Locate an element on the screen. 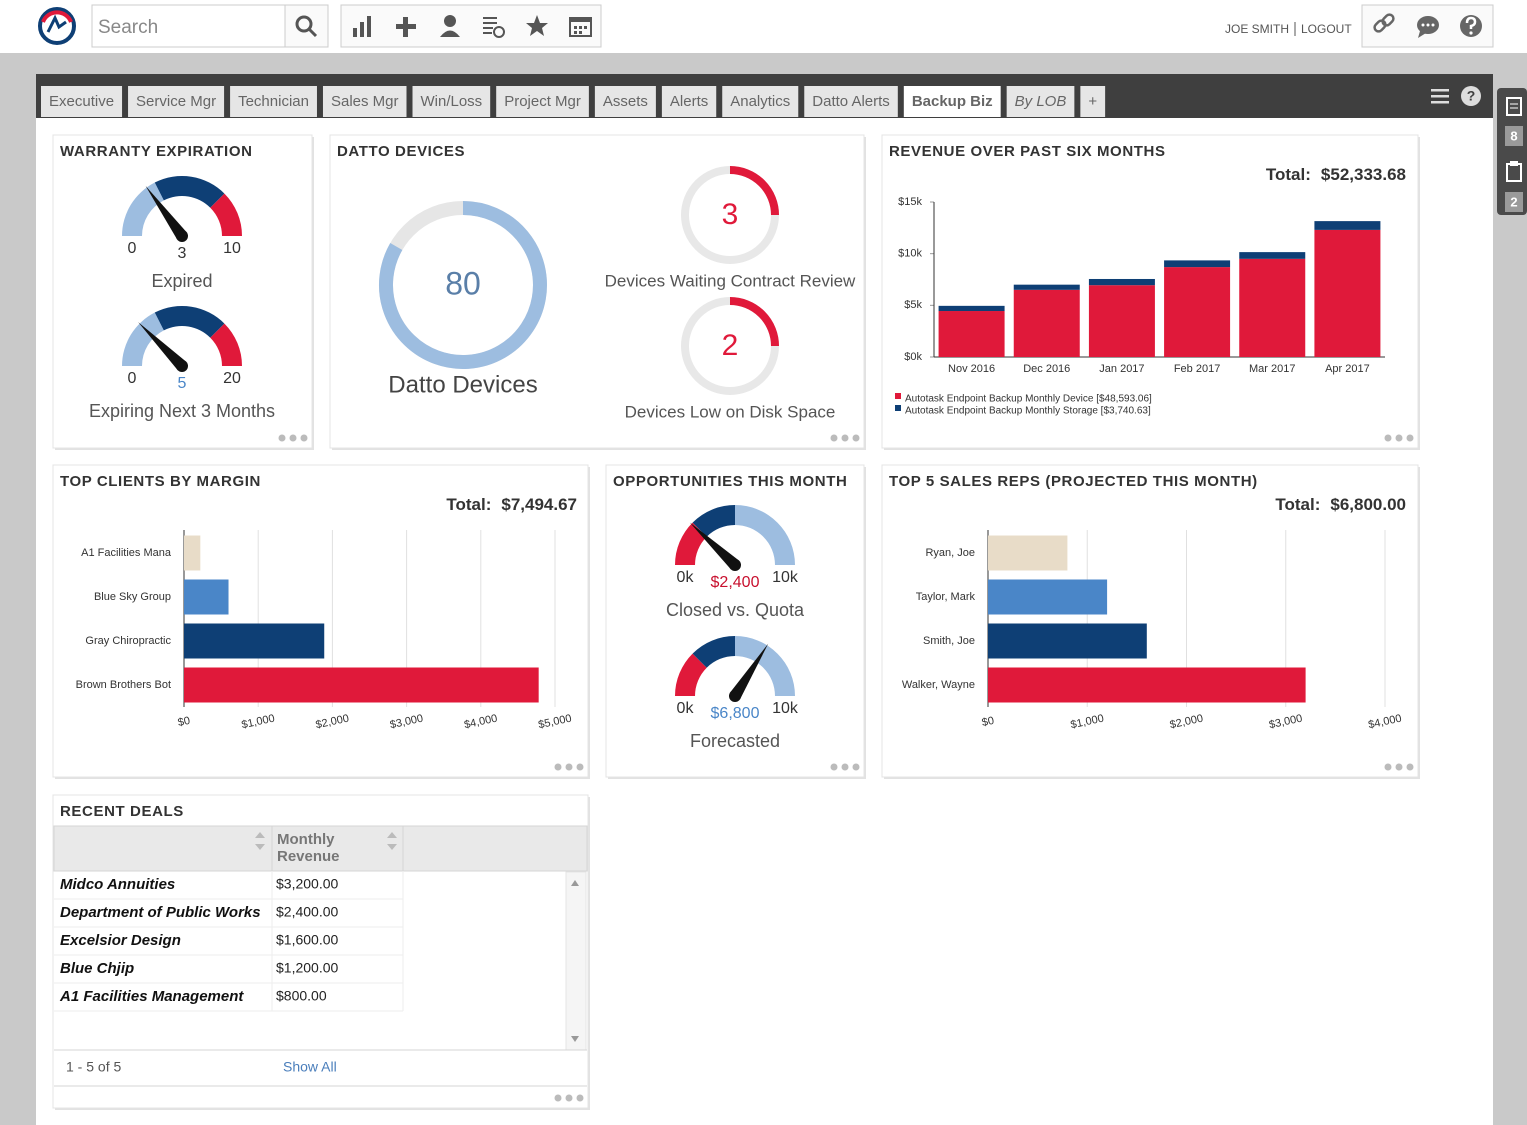 The height and width of the screenshot is (1125, 1527). client-name: Blue Chjip is located at coordinates (97, 968).